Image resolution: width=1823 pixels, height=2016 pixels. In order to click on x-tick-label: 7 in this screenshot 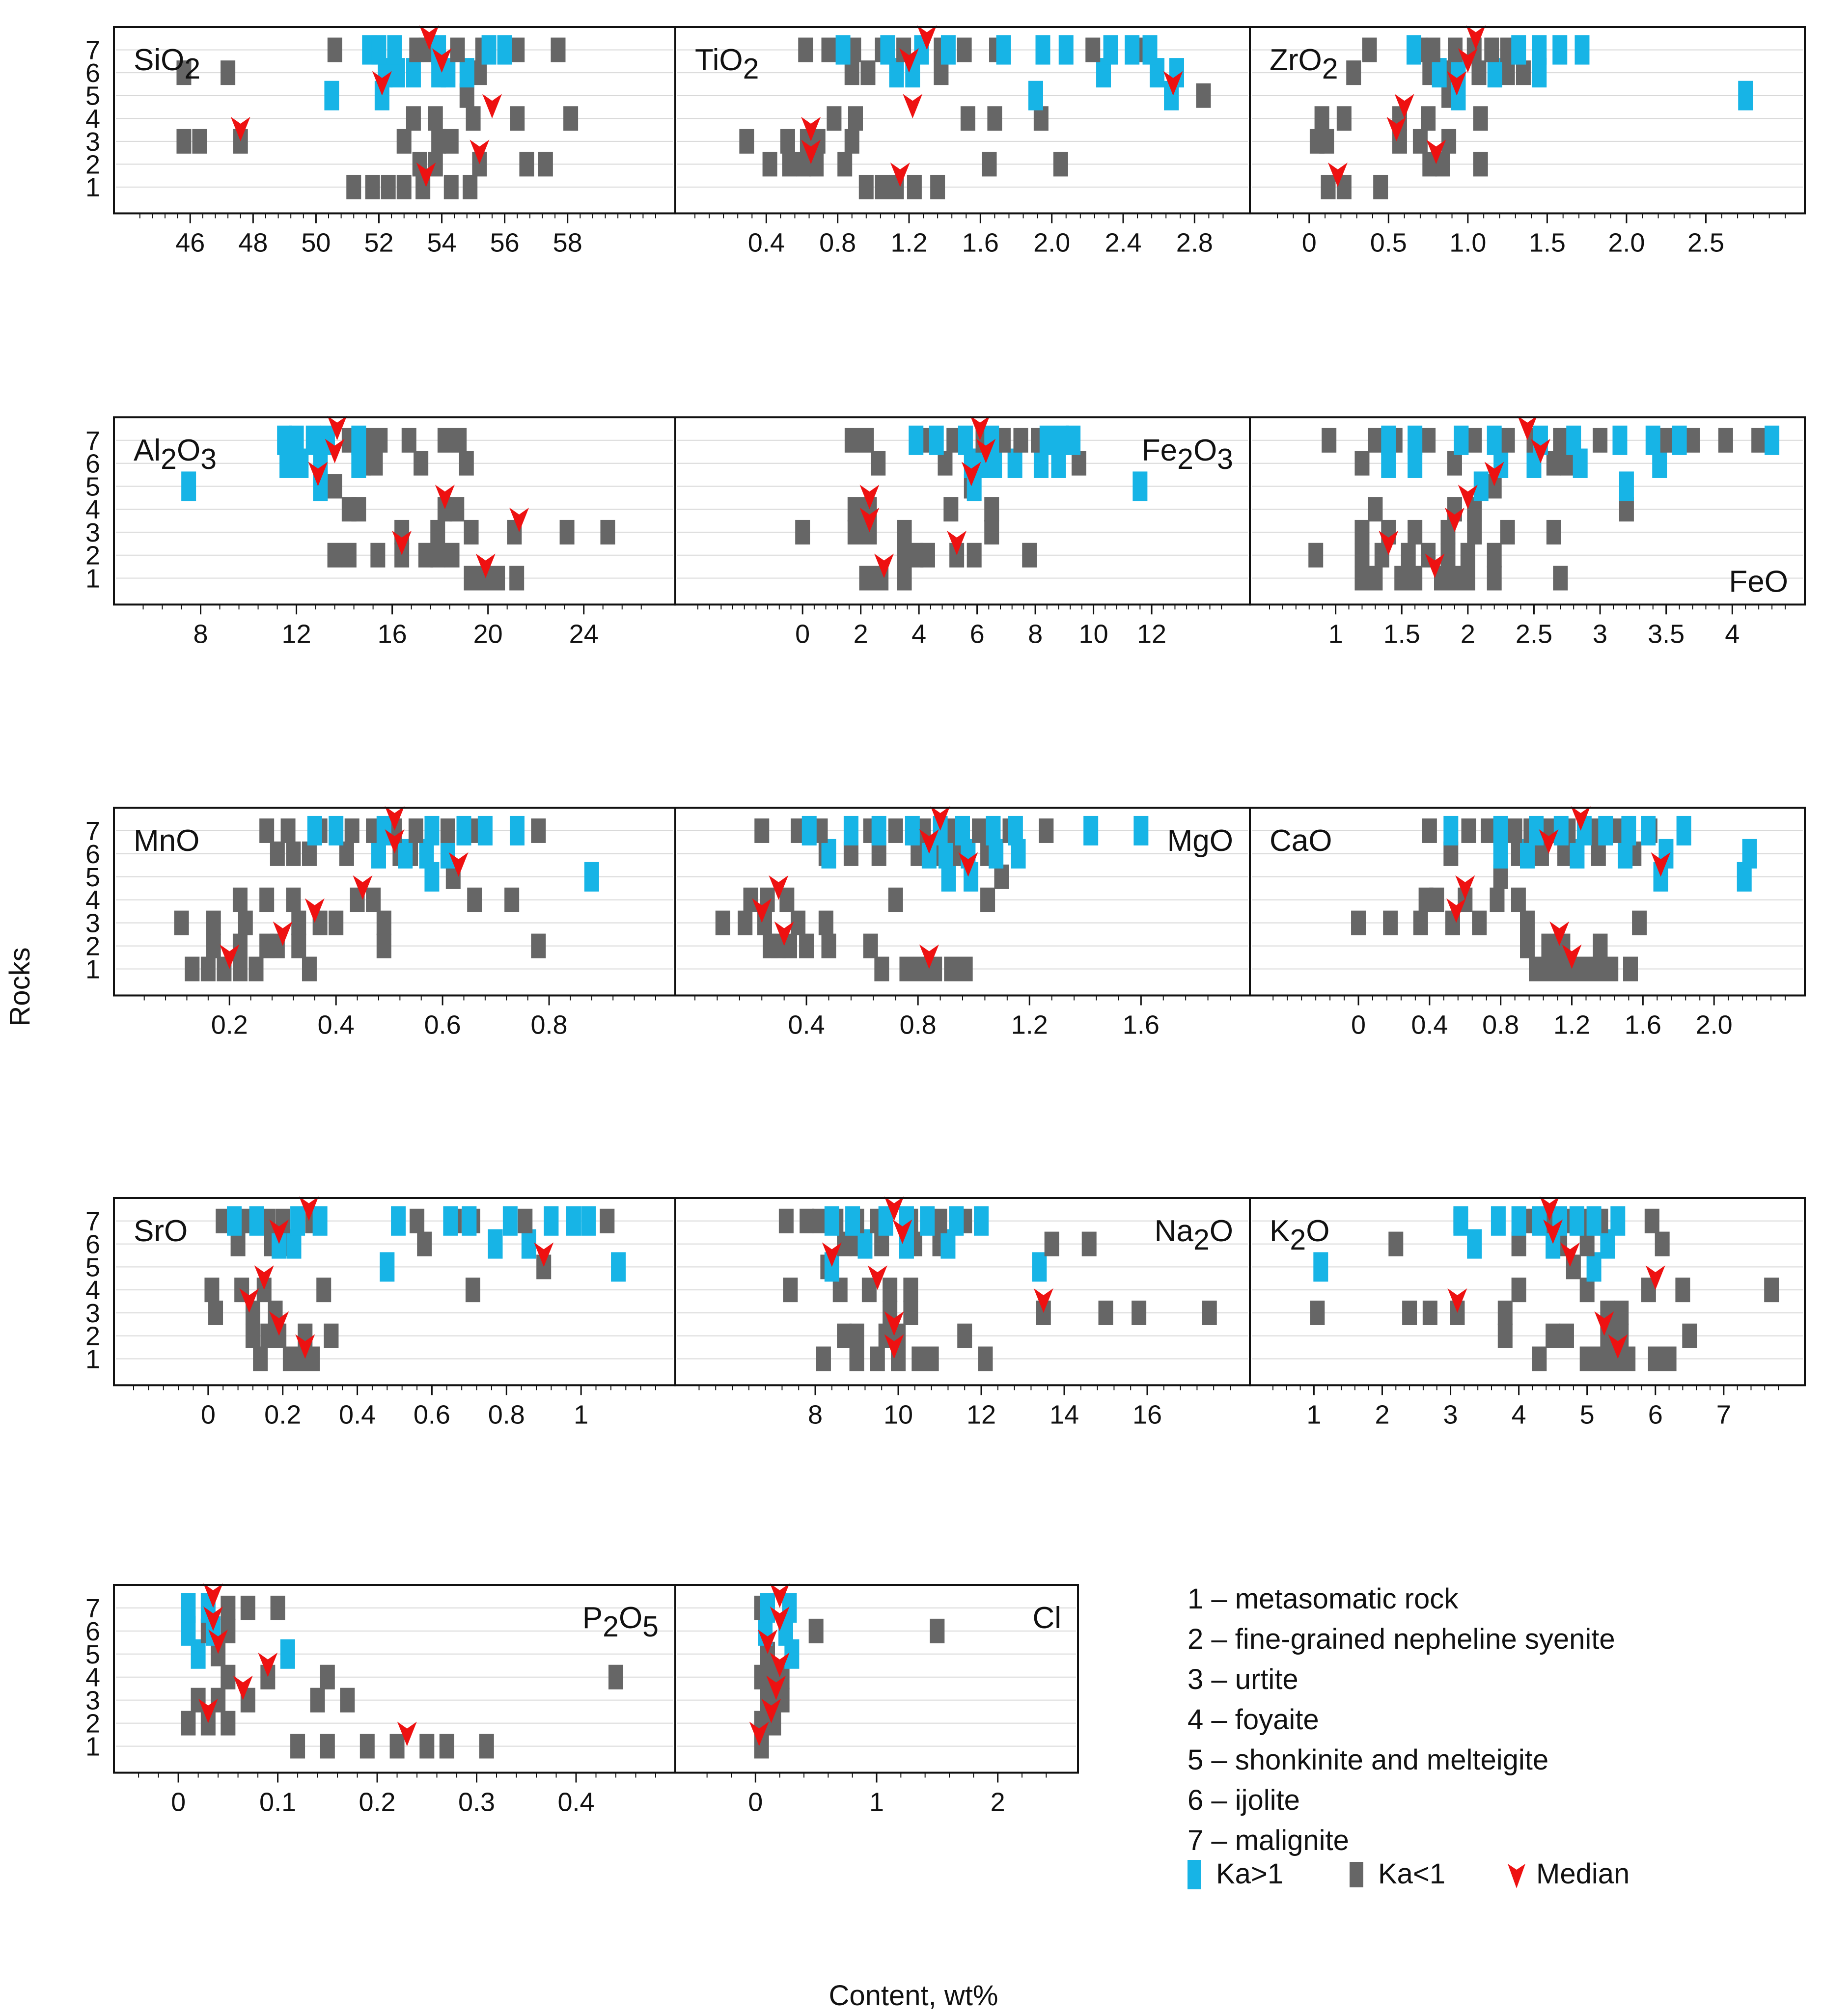, I will do `click(1724, 1415)`.